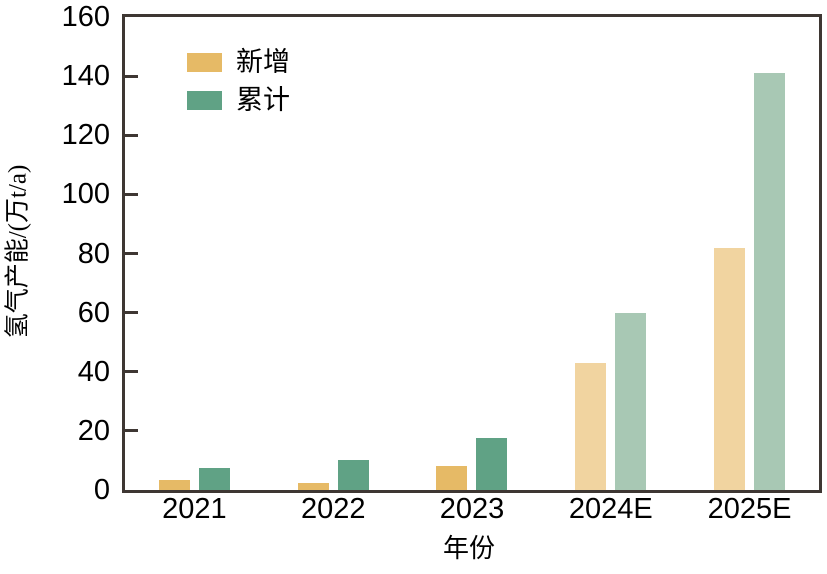 The height and width of the screenshot is (574, 827). What do you see at coordinates (631, 401) in the screenshot?
I see `bar-累计-2024E` at bounding box center [631, 401].